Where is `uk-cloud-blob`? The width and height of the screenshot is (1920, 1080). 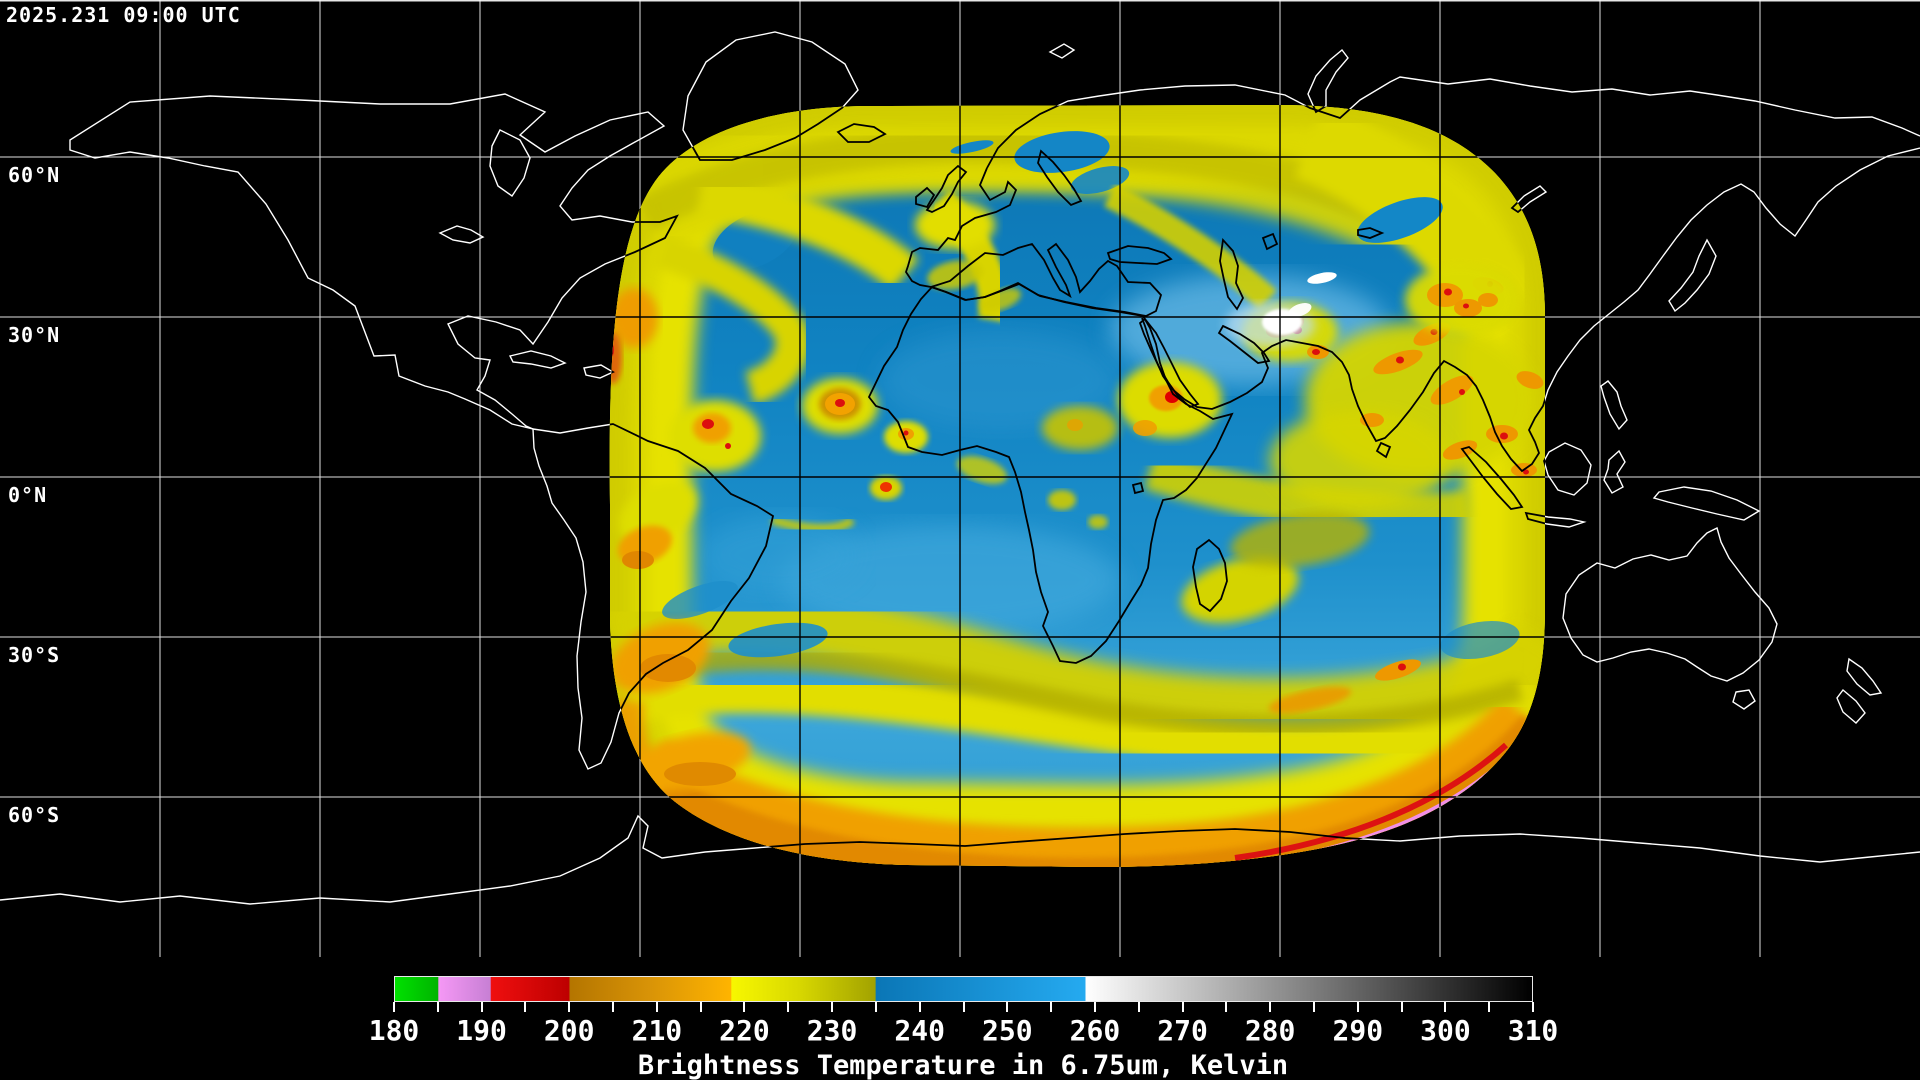 uk-cloud-blob is located at coordinates (955, 225).